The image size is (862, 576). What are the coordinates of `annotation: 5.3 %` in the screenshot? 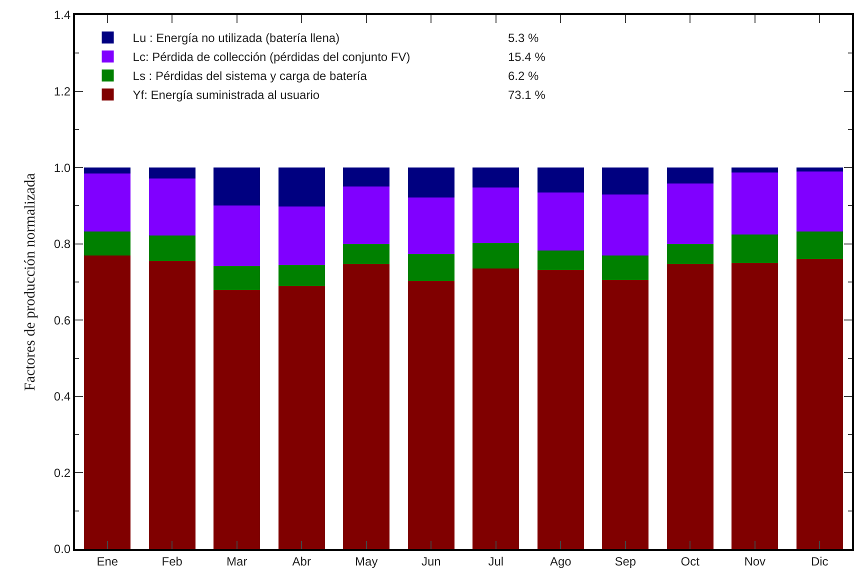 It's located at (524, 38).